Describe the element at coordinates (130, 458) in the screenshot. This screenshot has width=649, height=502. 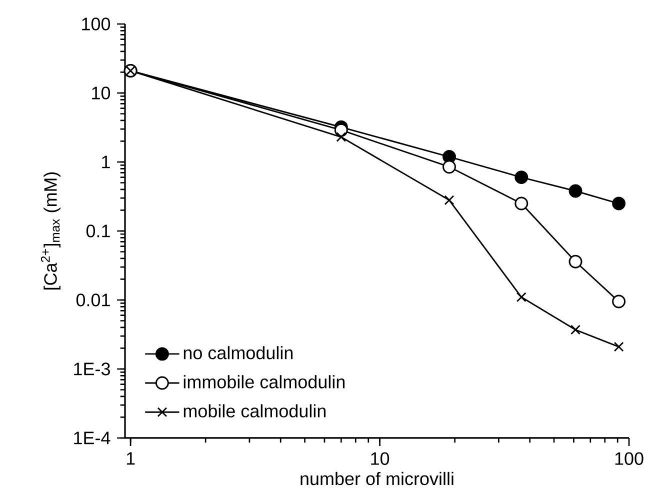
I see `x-tick-label: 1` at that location.